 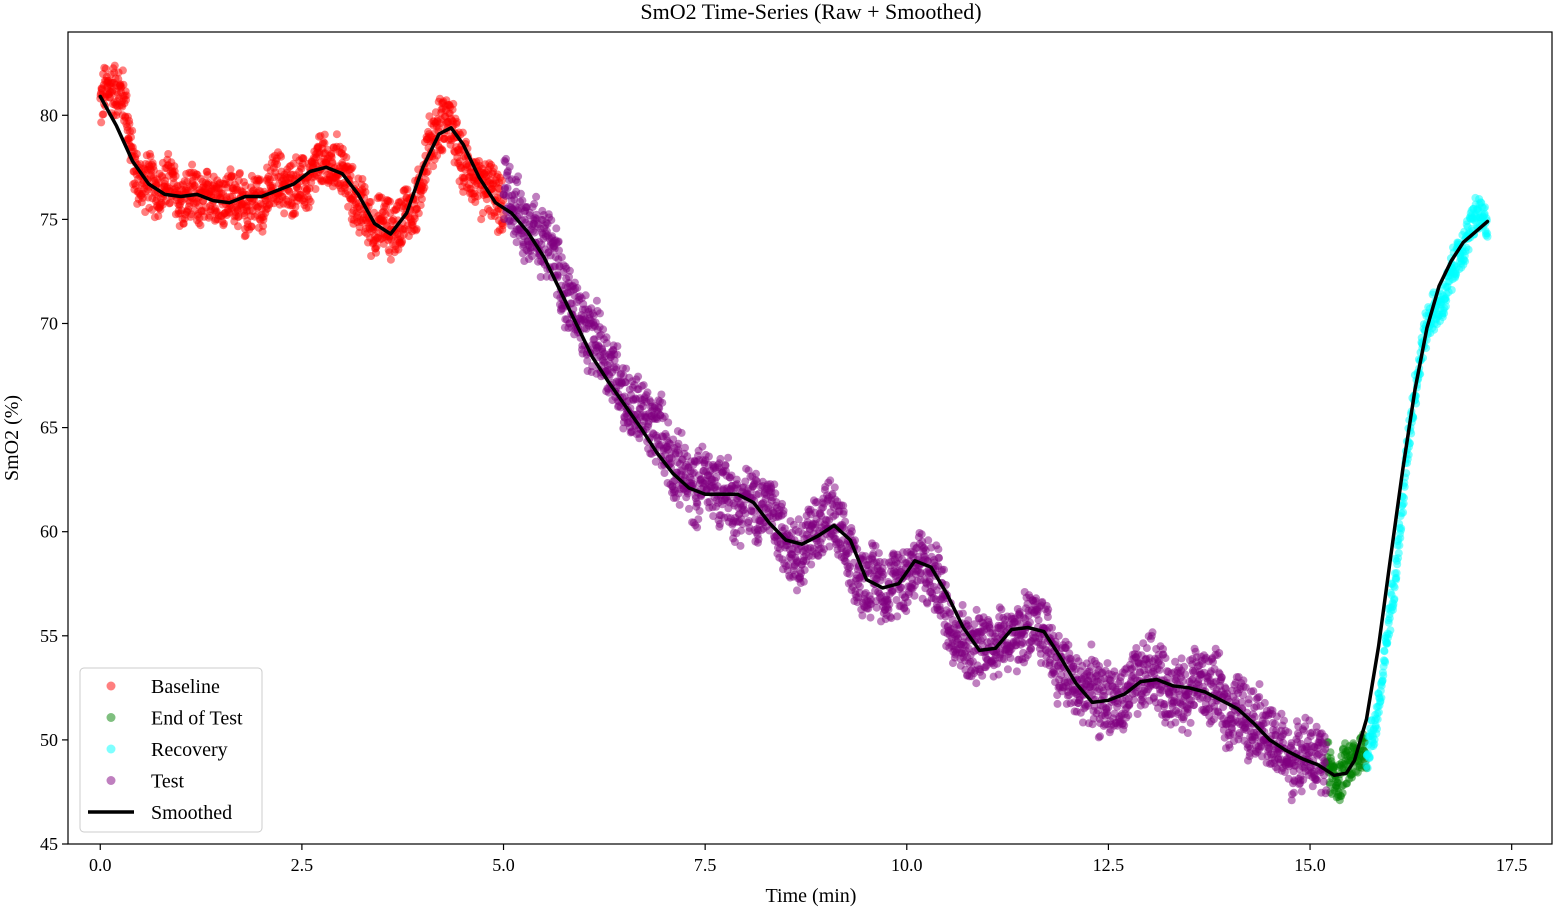 I want to click on legend-label: Smoothed, so click(x=191, y=813).